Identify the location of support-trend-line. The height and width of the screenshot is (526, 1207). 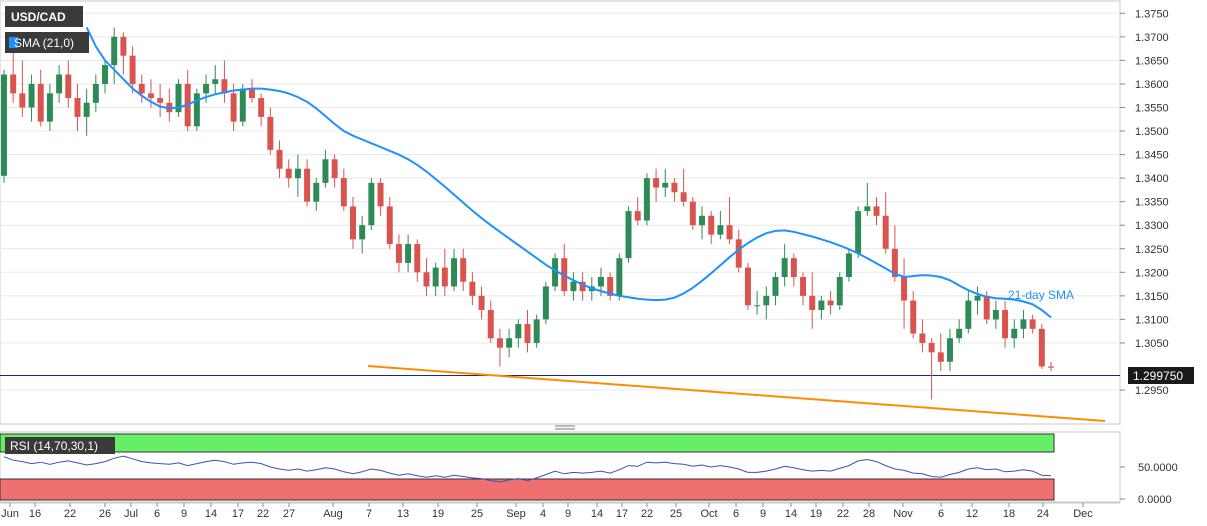
(736, 393).